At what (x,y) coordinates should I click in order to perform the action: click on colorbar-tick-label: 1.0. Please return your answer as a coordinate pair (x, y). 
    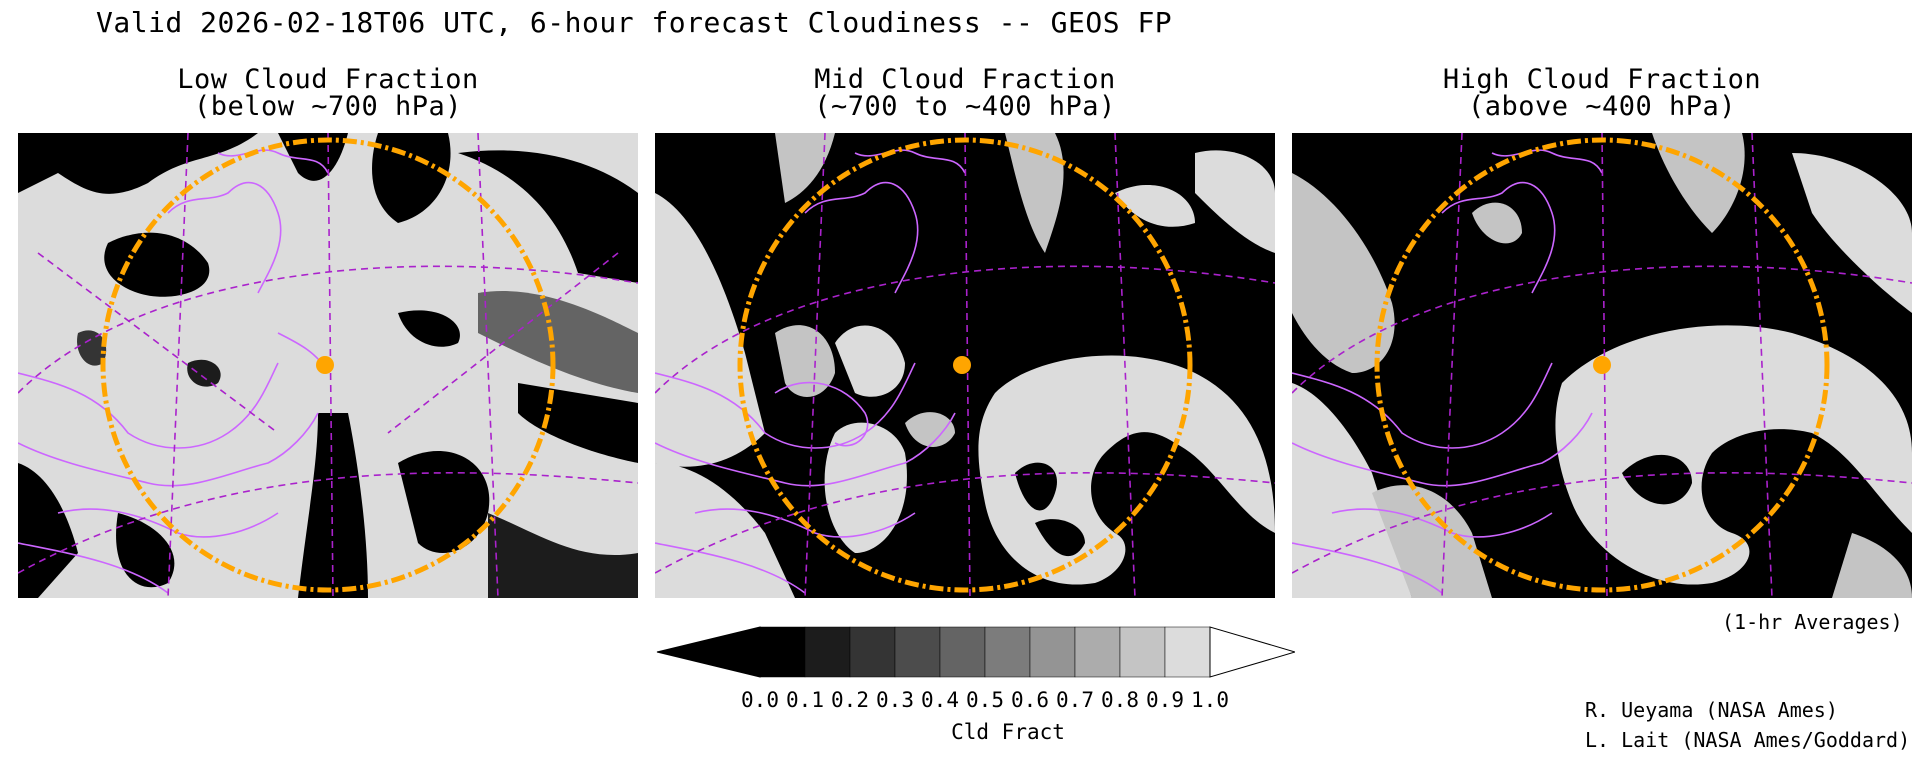
    Looking at the image, I should click on (1210, 700).